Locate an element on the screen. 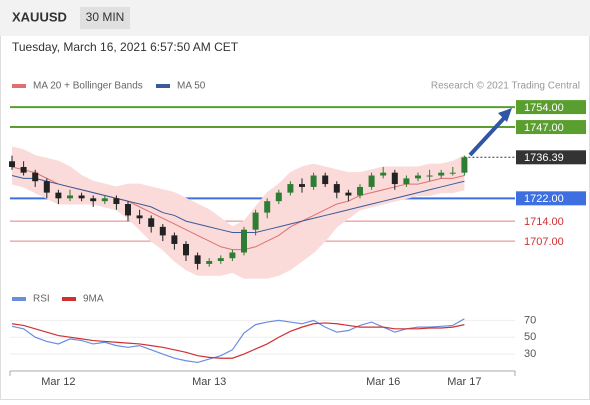  level-label: 1747.00 is located at coordinates (544, 128).